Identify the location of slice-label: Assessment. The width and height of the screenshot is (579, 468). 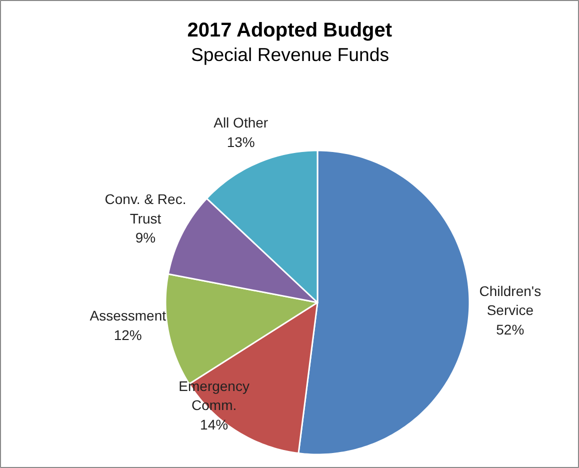
(128, 316).